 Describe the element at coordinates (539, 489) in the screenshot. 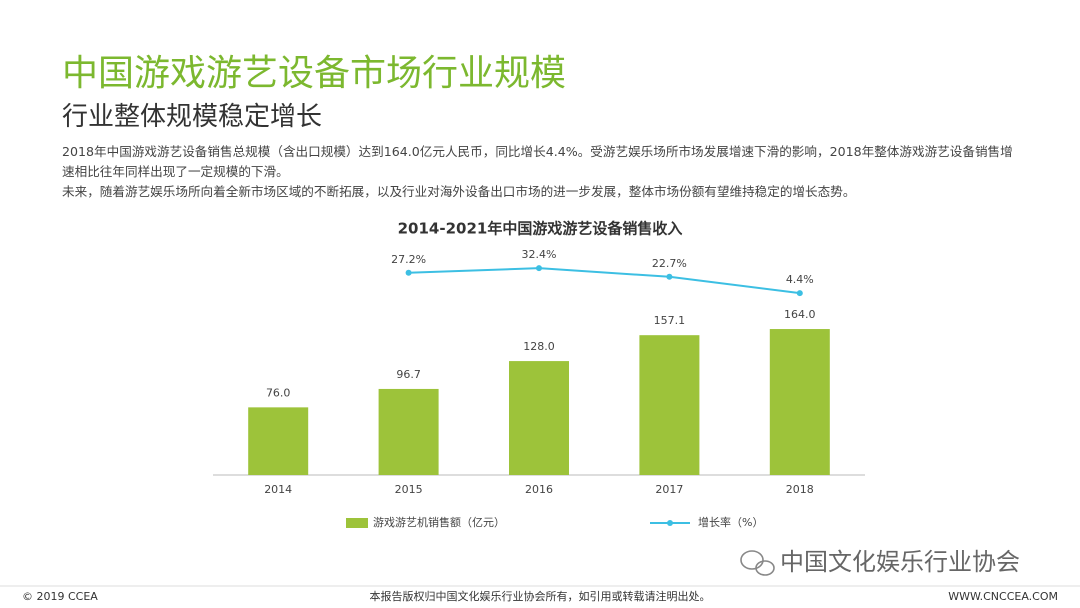

I see `x-tick-label: 2016` at that location.